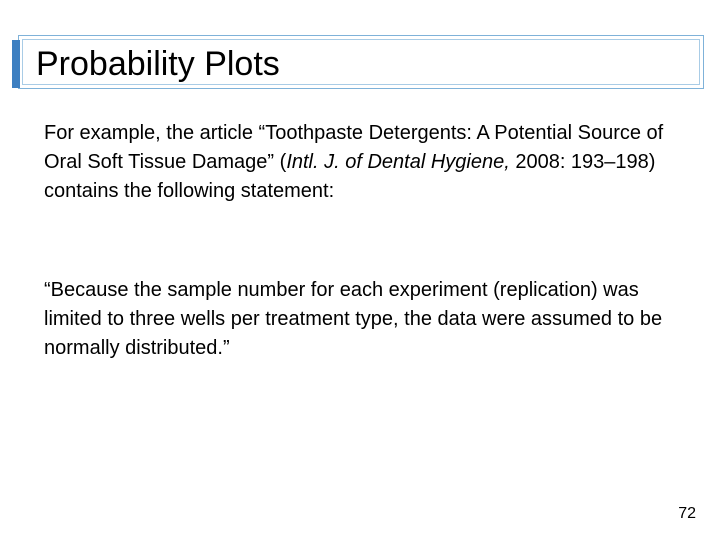 Image resolution: width=720 pixels, height=540 pixels. I want to click on slide-title: Probability Plots, so click(158, 64).